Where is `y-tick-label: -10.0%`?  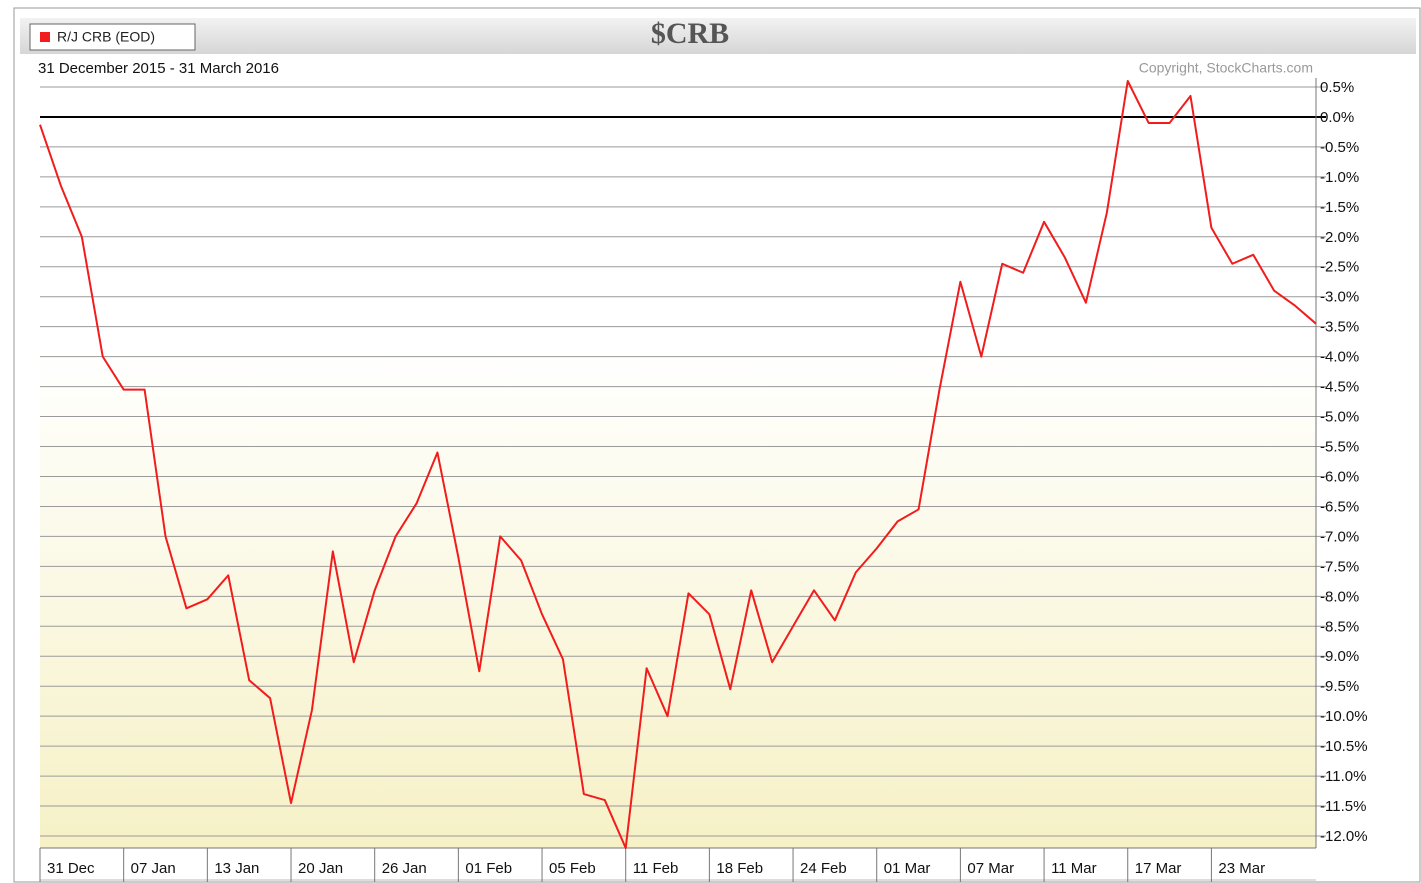
y-tick-label: -10.0% is located at coordinates (1344, 716).